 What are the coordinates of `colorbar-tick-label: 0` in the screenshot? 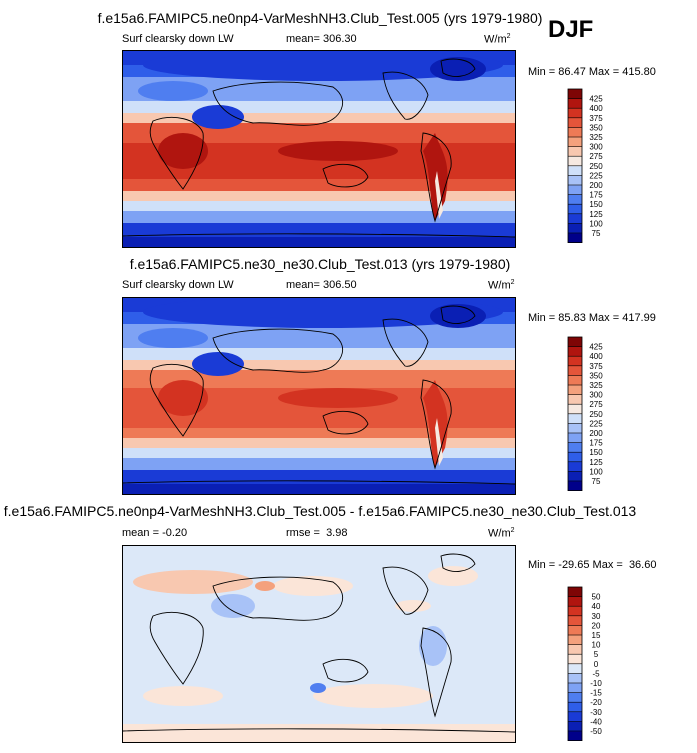 It's located at (596, 664).